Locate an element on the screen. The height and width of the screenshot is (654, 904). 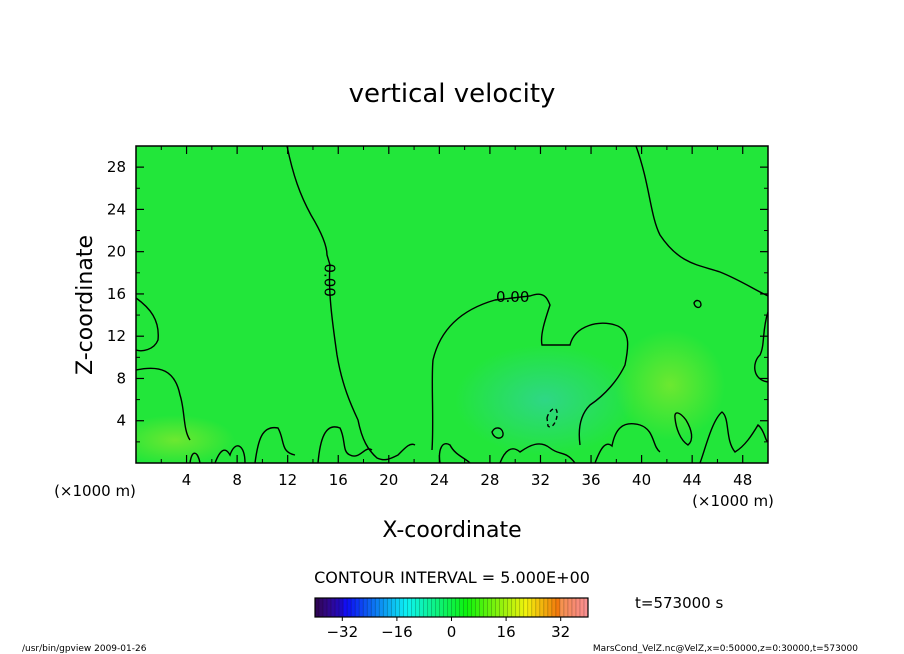
contour-line-closed-right is located at coordinates (683, 429).